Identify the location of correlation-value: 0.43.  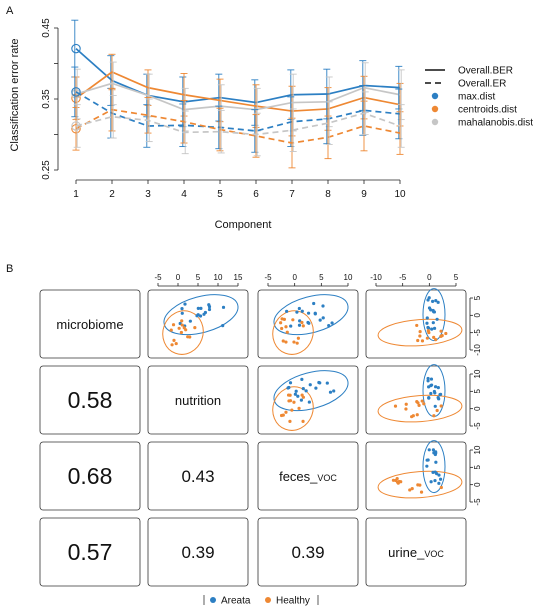
(197, 476).